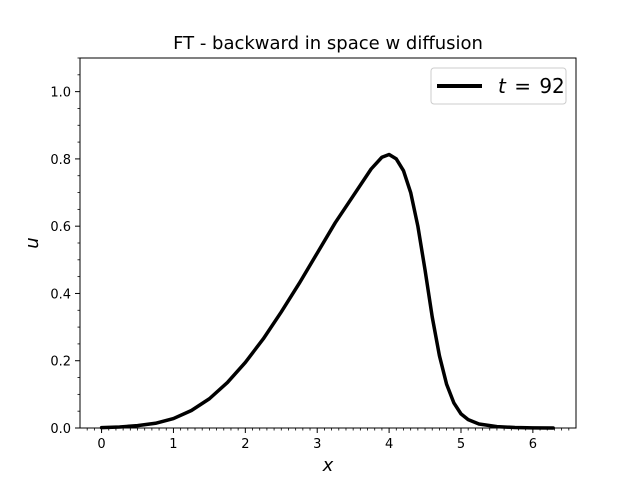  I want to click on x-tick-label: 5, so click(461, 444).